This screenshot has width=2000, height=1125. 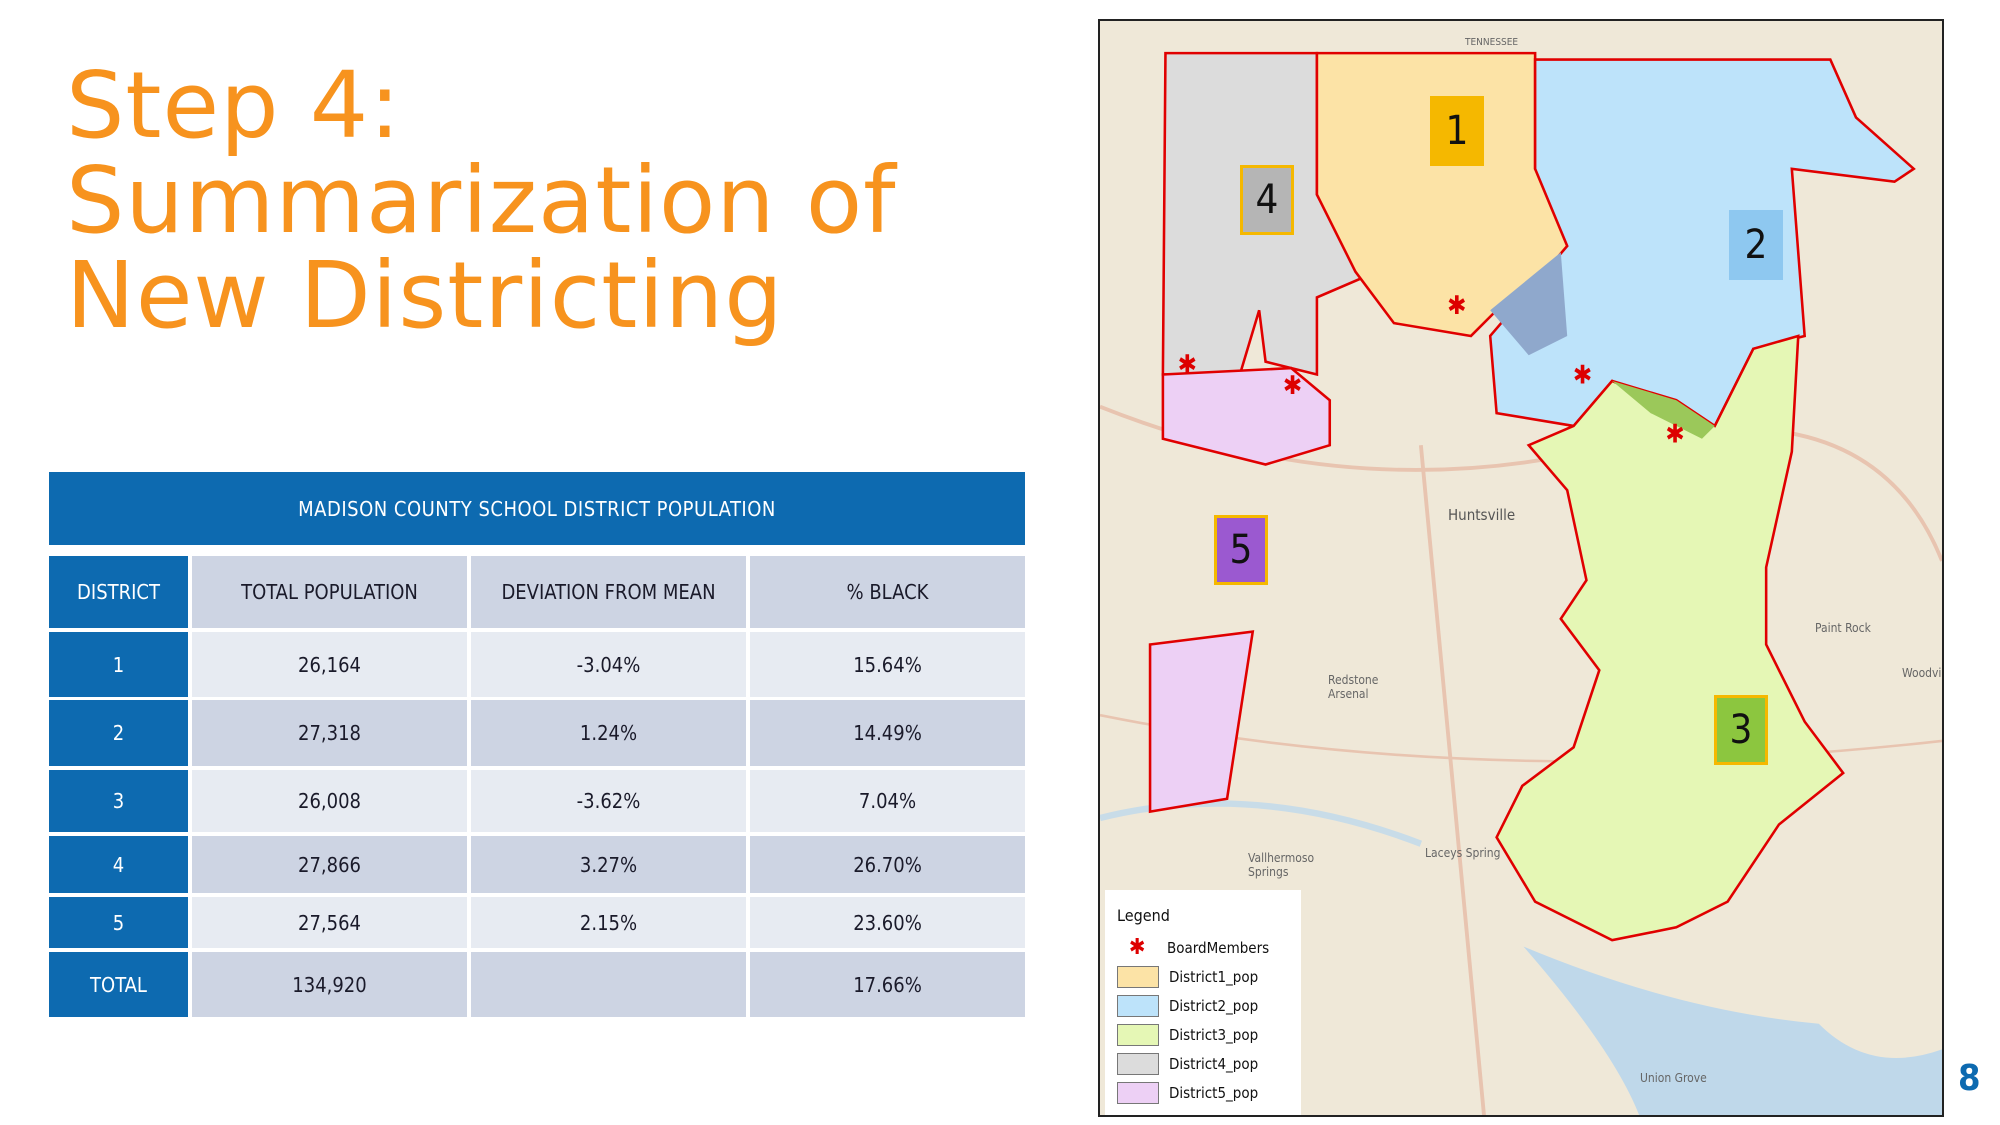 What do you see at coordinates (1214, 1093) in the screenshot?
I see `legend-label: District5_pop` at bounding box center [1214, 1093].